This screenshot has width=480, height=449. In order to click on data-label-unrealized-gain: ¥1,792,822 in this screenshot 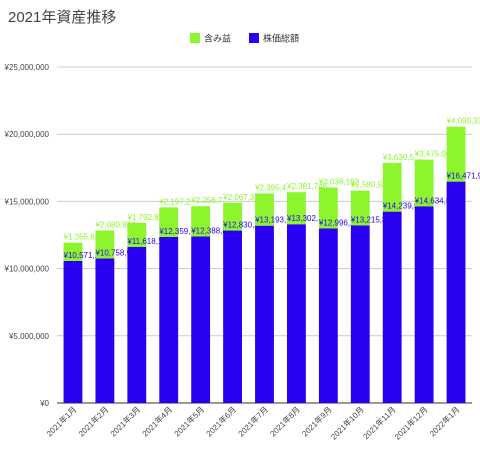, I will do `click(147, 217)`.